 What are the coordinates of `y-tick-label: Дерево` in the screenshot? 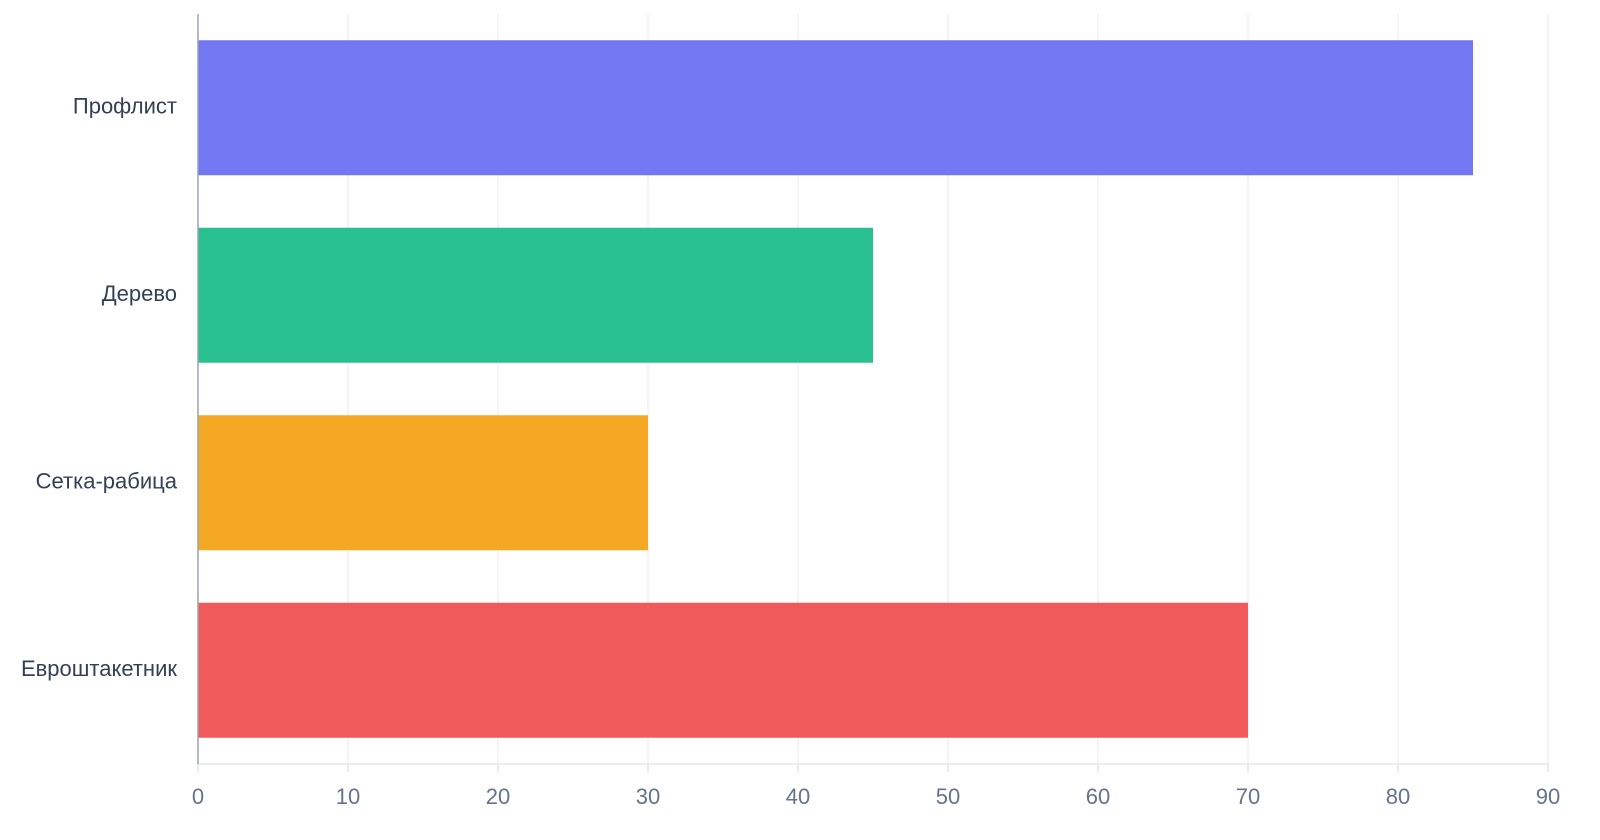 It's located at (139, 293).